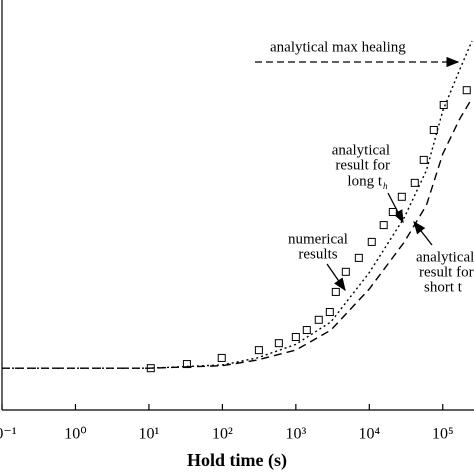  Describe the element at coordinates (149, 434) in the screenshot. I see `x-tick-label: 10¹` at that location.